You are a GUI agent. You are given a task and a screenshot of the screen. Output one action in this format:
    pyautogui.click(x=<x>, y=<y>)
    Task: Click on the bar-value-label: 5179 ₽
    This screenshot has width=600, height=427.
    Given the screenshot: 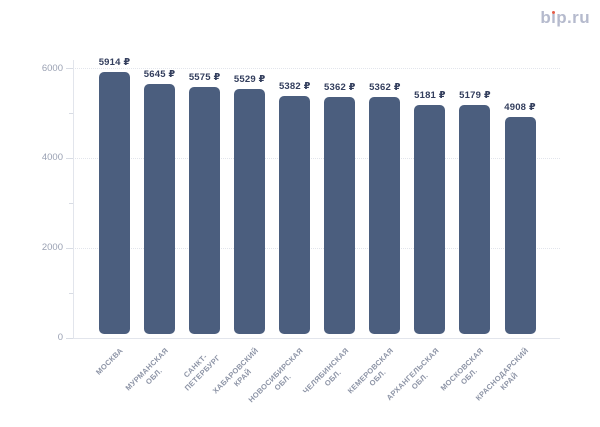 What is the action you would take?
    pyautogui.click(x=475, y=95)
    